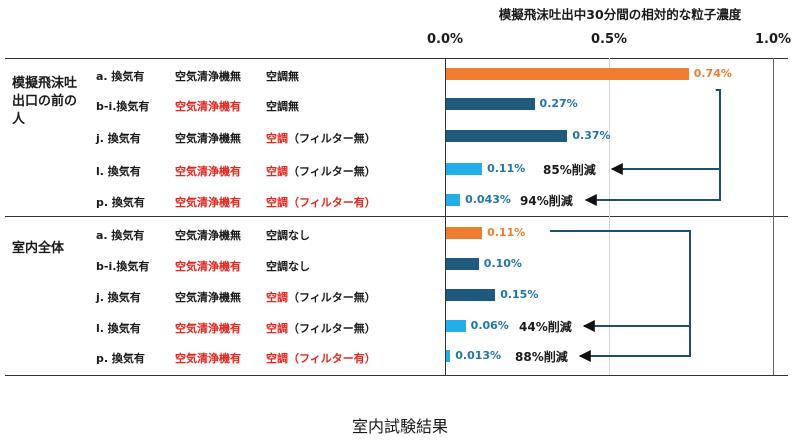 This screenshot has width=800, height=442. I want to click on x-axis-baseline, so click(445, 216).